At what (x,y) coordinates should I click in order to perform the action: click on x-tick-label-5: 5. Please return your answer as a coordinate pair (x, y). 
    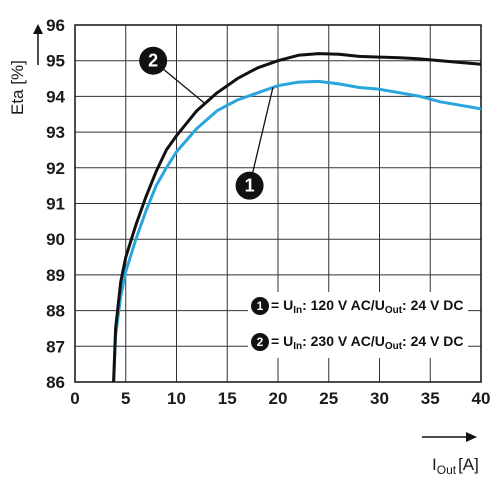
    Looking at the image, I should click on (125, 398).